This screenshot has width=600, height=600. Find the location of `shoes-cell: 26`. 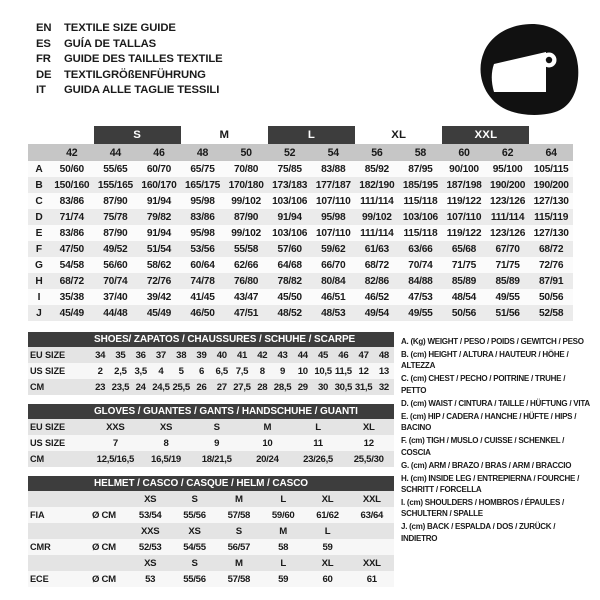

shoes-cell: 26 is located at coordinates (201, 387).